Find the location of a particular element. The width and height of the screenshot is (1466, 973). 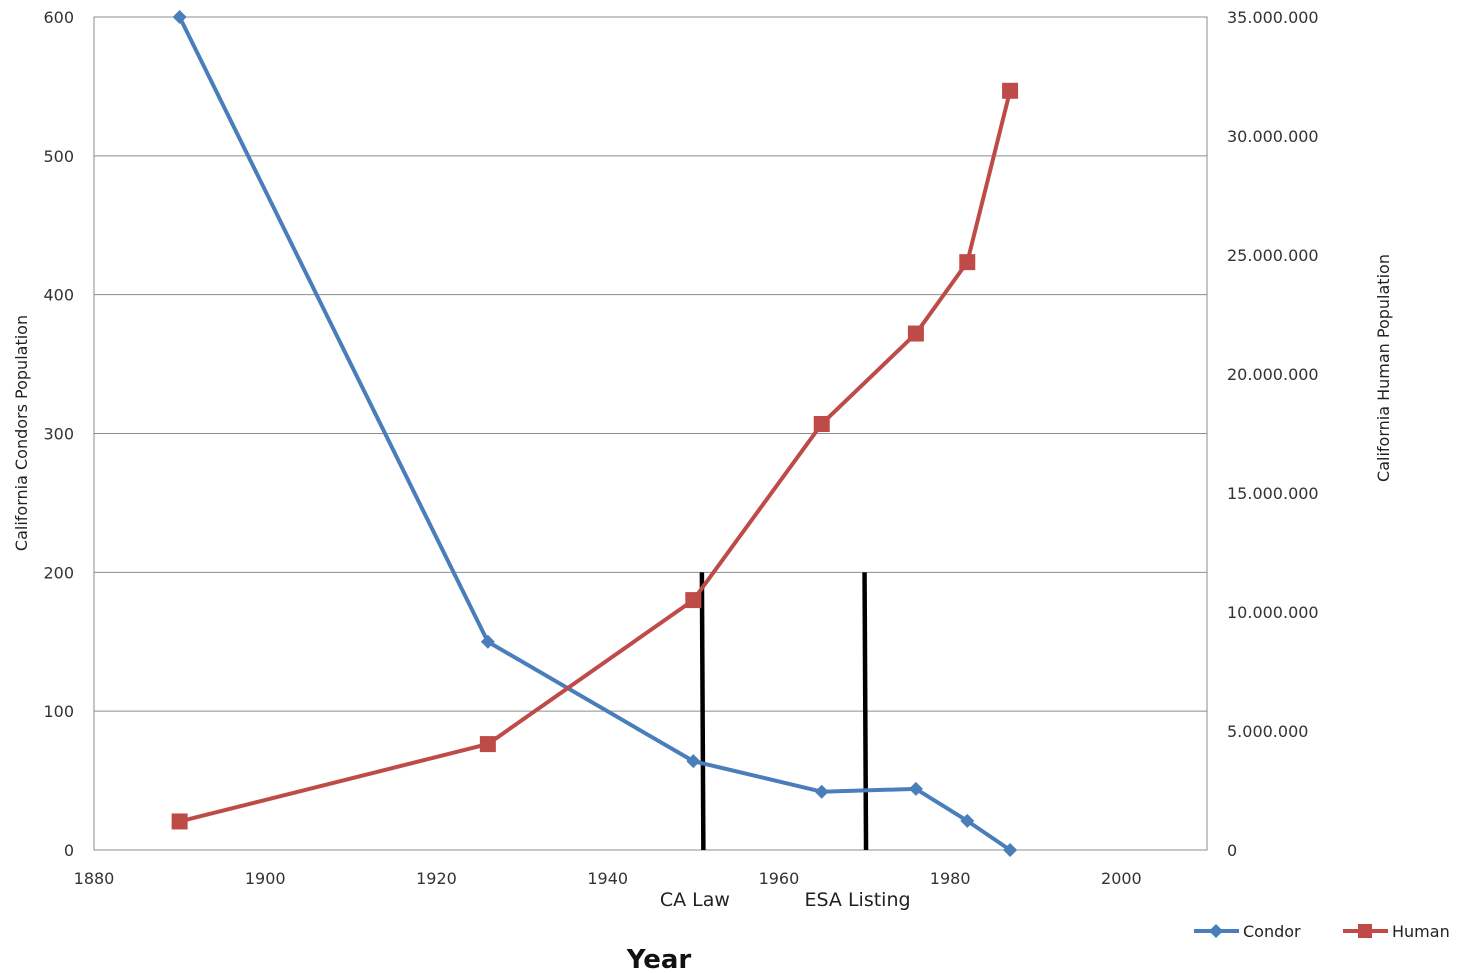

legend-marker-condor is located at coordinates (1216, 931).